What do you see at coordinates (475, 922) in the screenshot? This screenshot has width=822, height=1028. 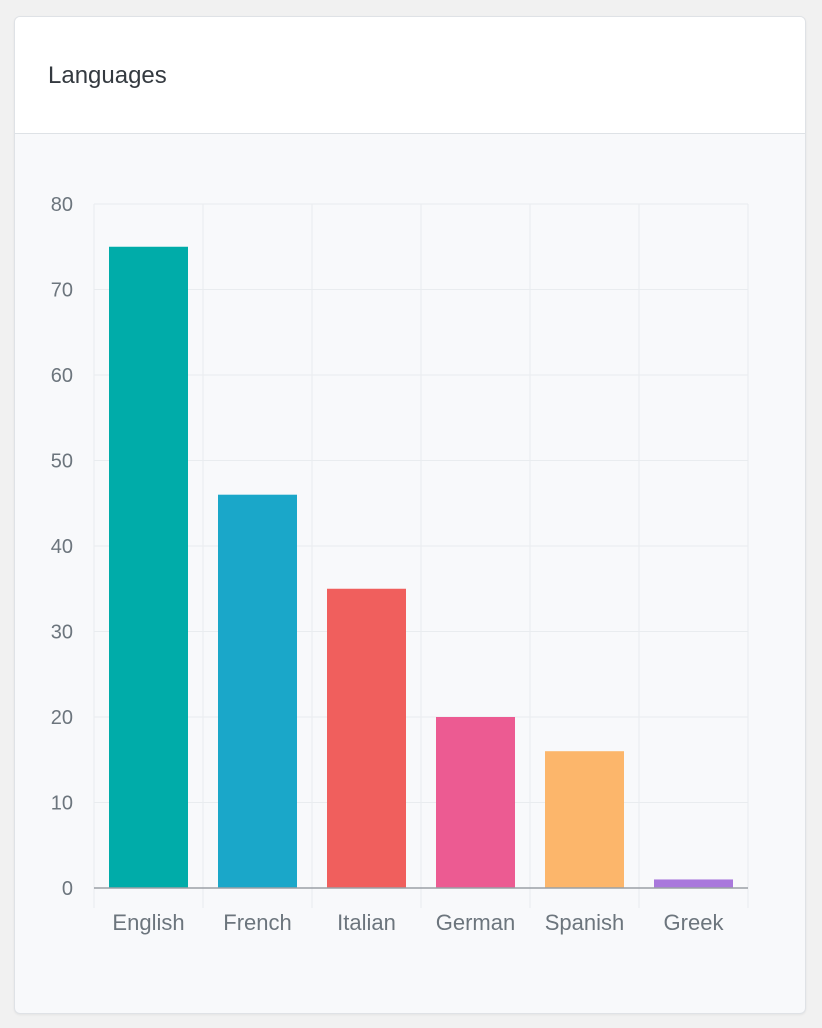 I see `x-tick-label: German` at bounding box center [475, 922].